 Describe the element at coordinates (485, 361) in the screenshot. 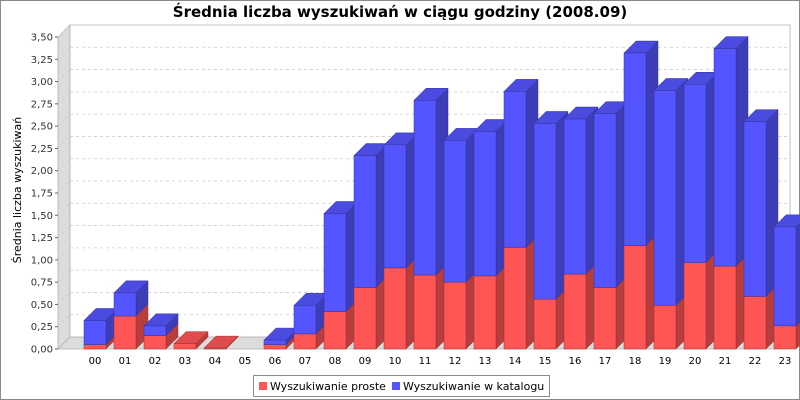

I see `x-tick-label: 13` at that location.